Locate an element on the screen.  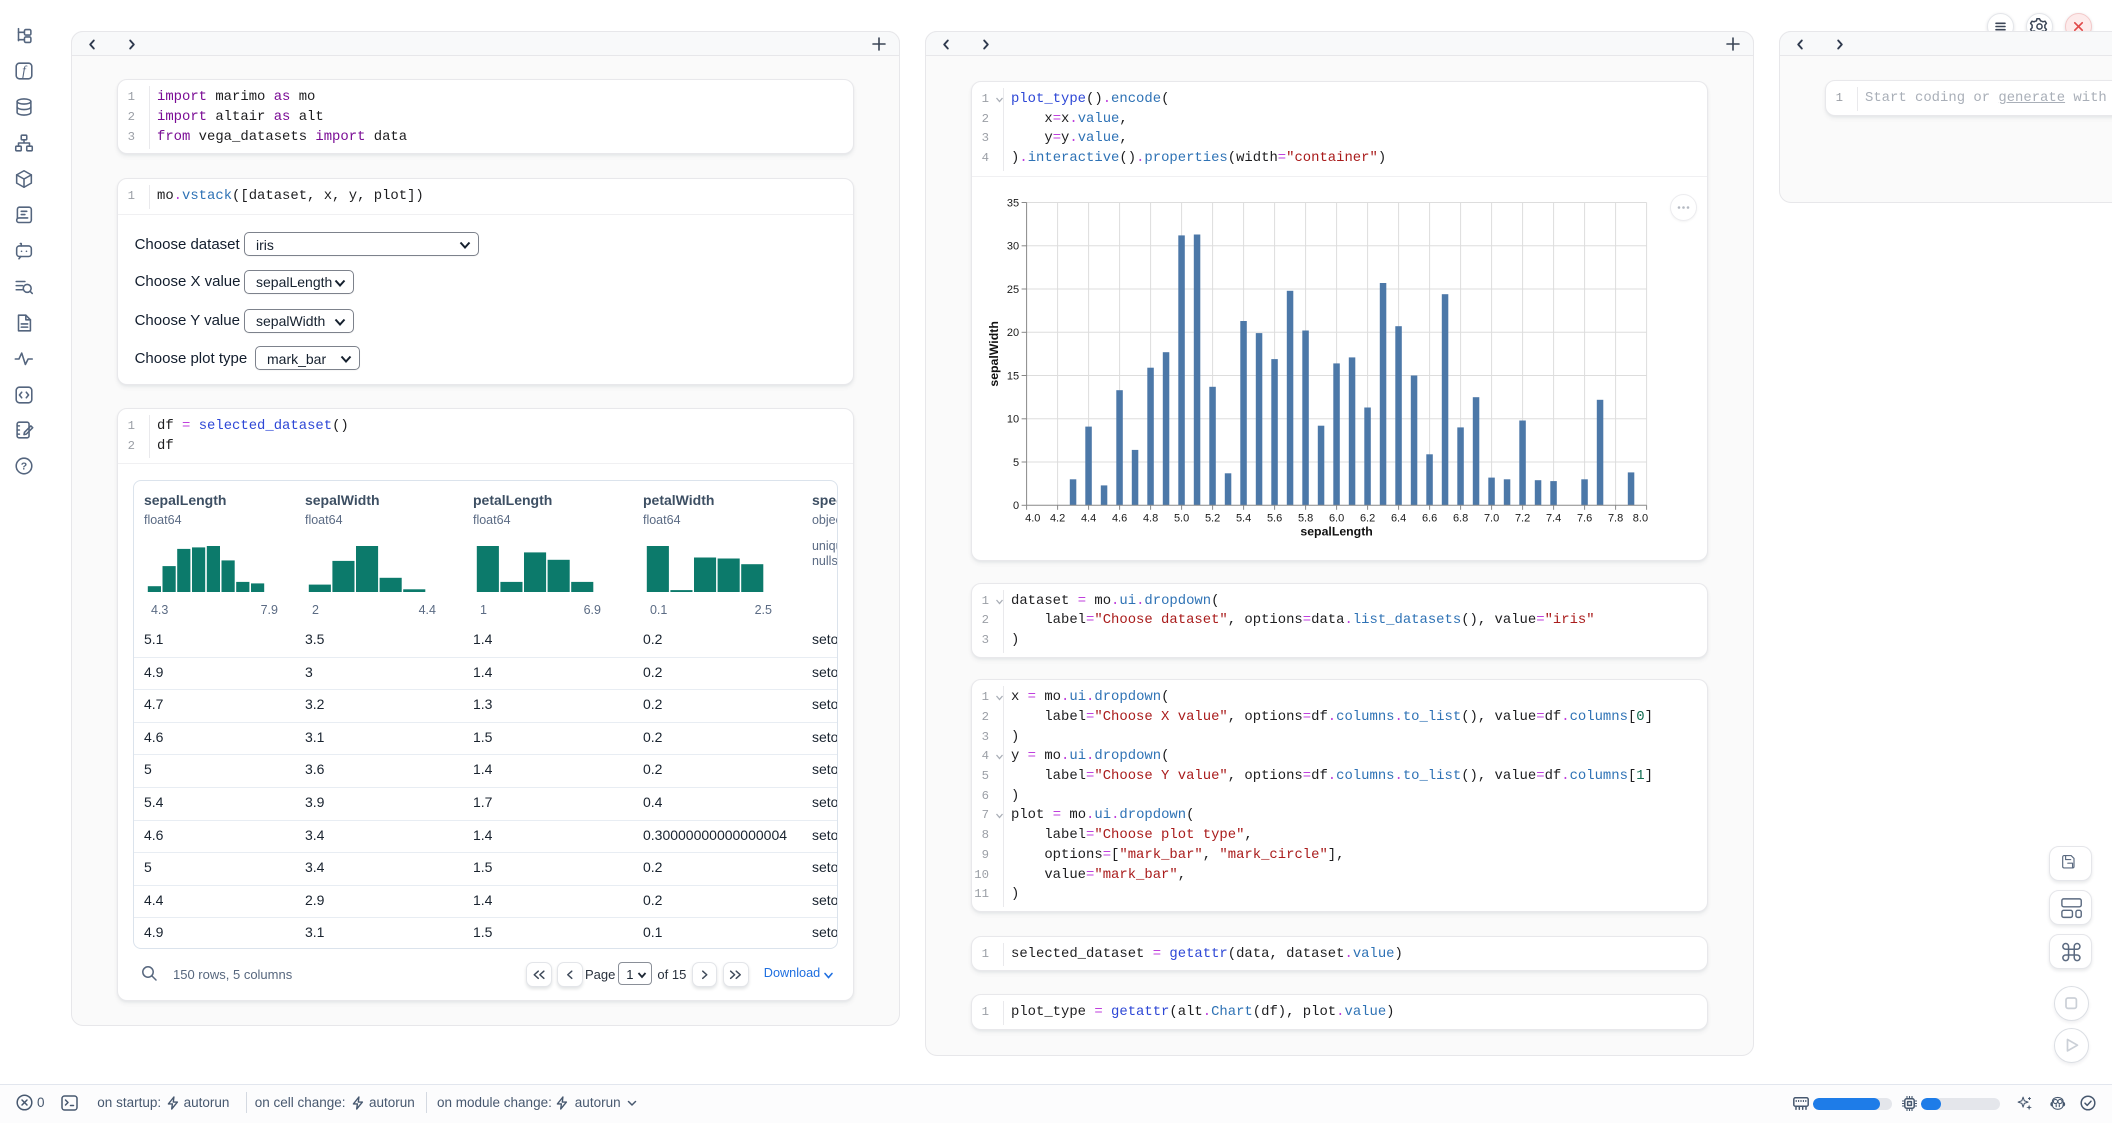
svg-text: 4.4 is located at coordinates (1088, 518).